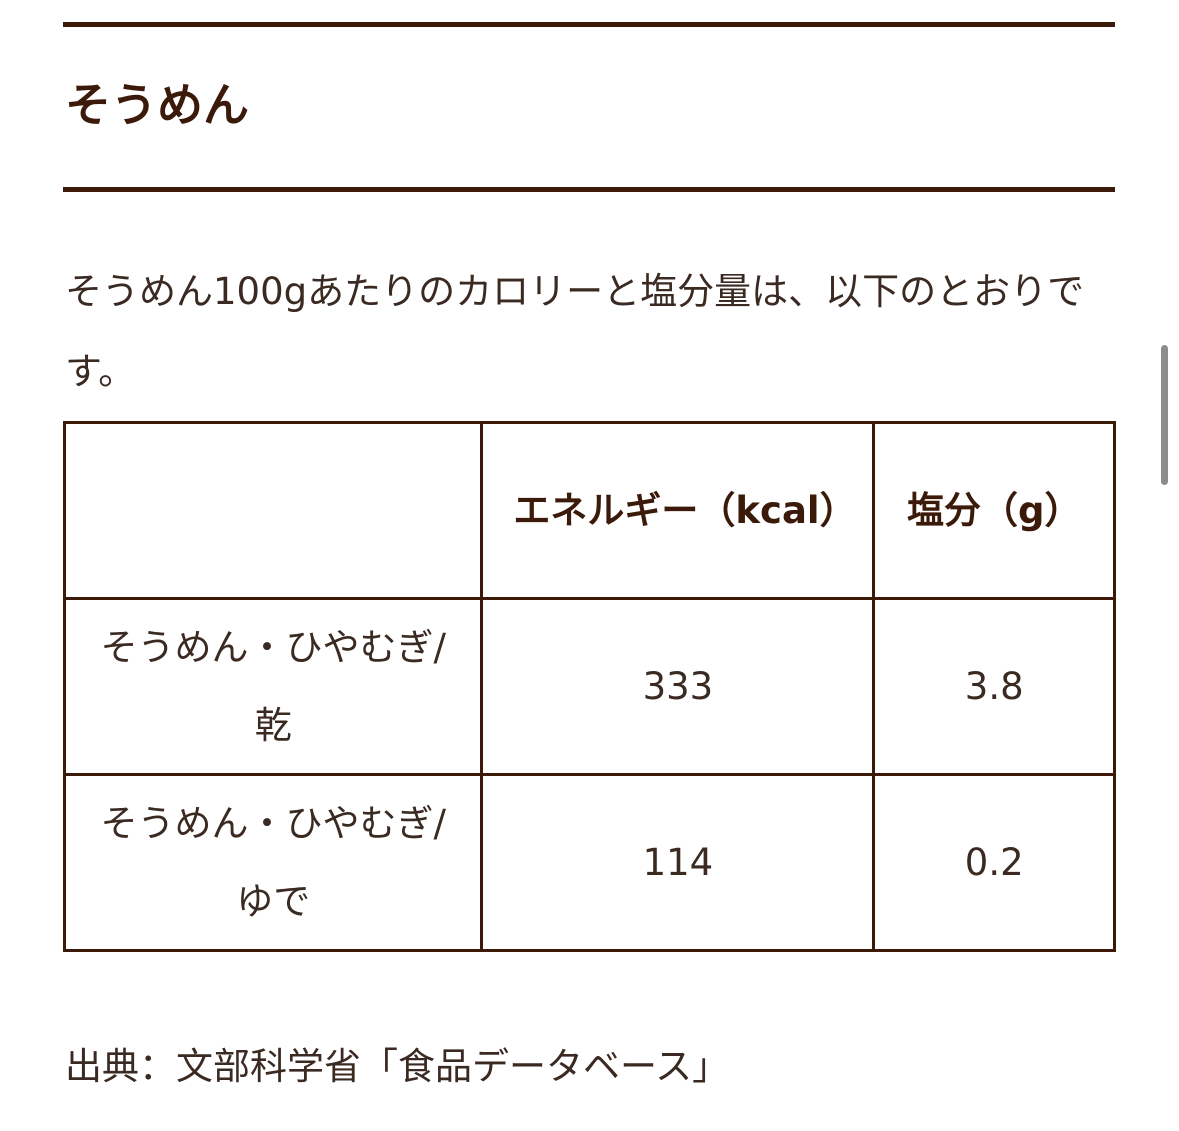 The image size is (1179, 1131). What do you see at coordinates (157, 105) in the screenshot?
I see `section-heading: そうめん` at bounding box center [157, 105].